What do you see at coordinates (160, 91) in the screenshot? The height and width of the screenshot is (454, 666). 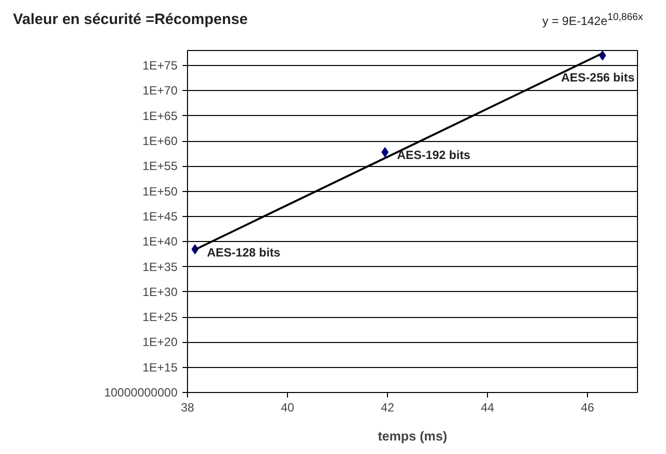 I see `y-tick-label: 1E+70` at bounding box center [160, 91].